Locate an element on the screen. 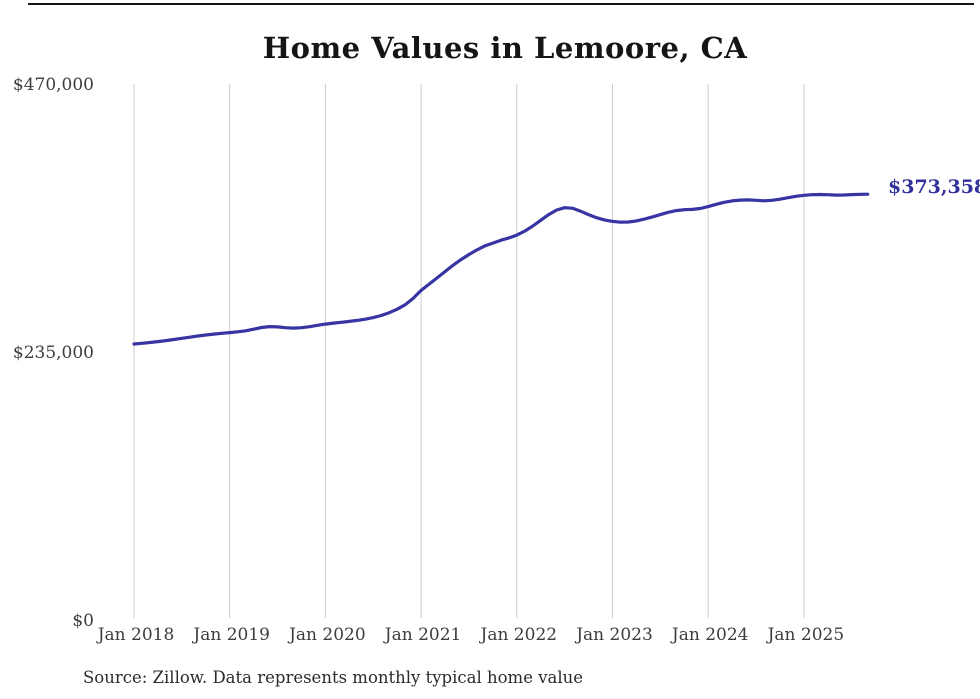  x-tick-label: Jan 2019 is located at coordinates (231, 635).